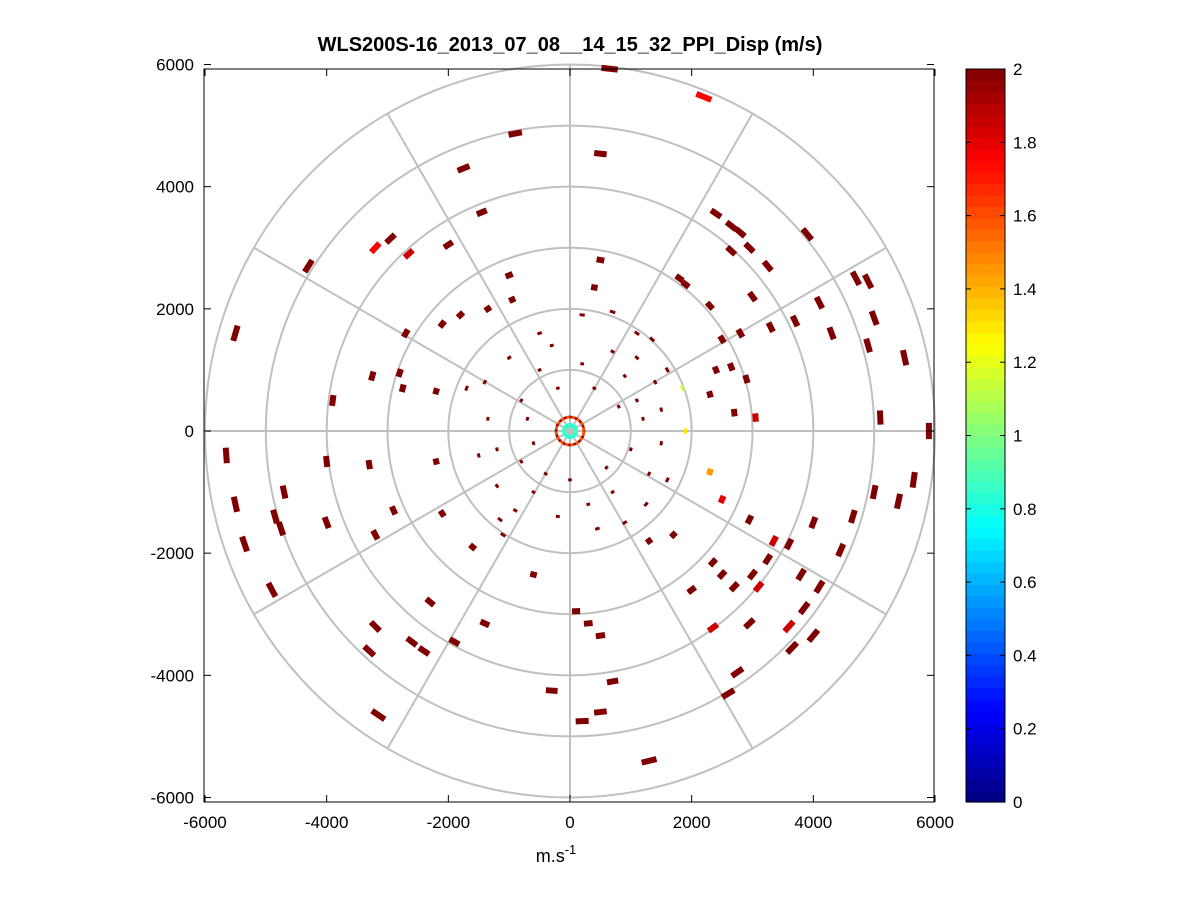 The height and width of the screenshot is (901, 1201). I want to click on colorbar-tick-label-0: 0, so click(1017, 802).